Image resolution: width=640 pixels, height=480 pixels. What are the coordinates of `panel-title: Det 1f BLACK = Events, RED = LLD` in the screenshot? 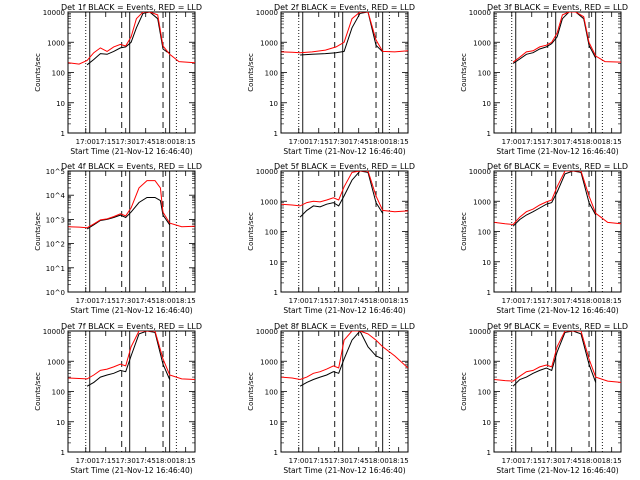 It's located at (131, 7).